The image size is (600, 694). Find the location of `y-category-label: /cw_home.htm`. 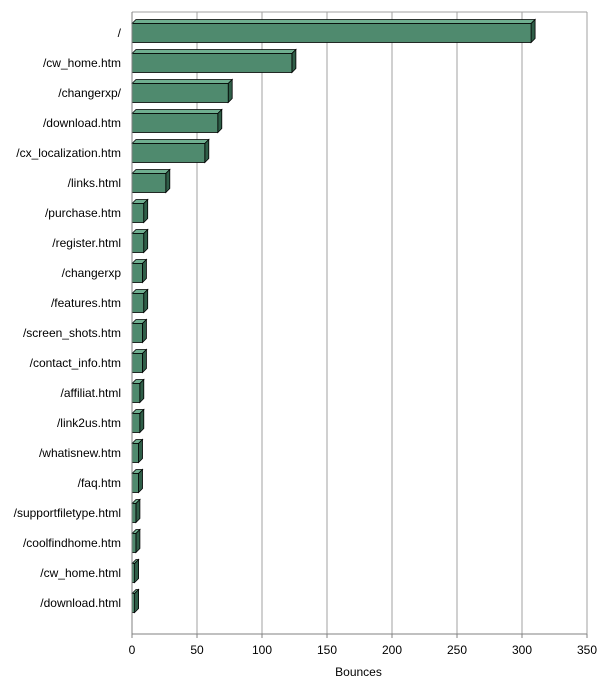

y-category-label: /cw_home.htm is located at coordinates (82, 63).